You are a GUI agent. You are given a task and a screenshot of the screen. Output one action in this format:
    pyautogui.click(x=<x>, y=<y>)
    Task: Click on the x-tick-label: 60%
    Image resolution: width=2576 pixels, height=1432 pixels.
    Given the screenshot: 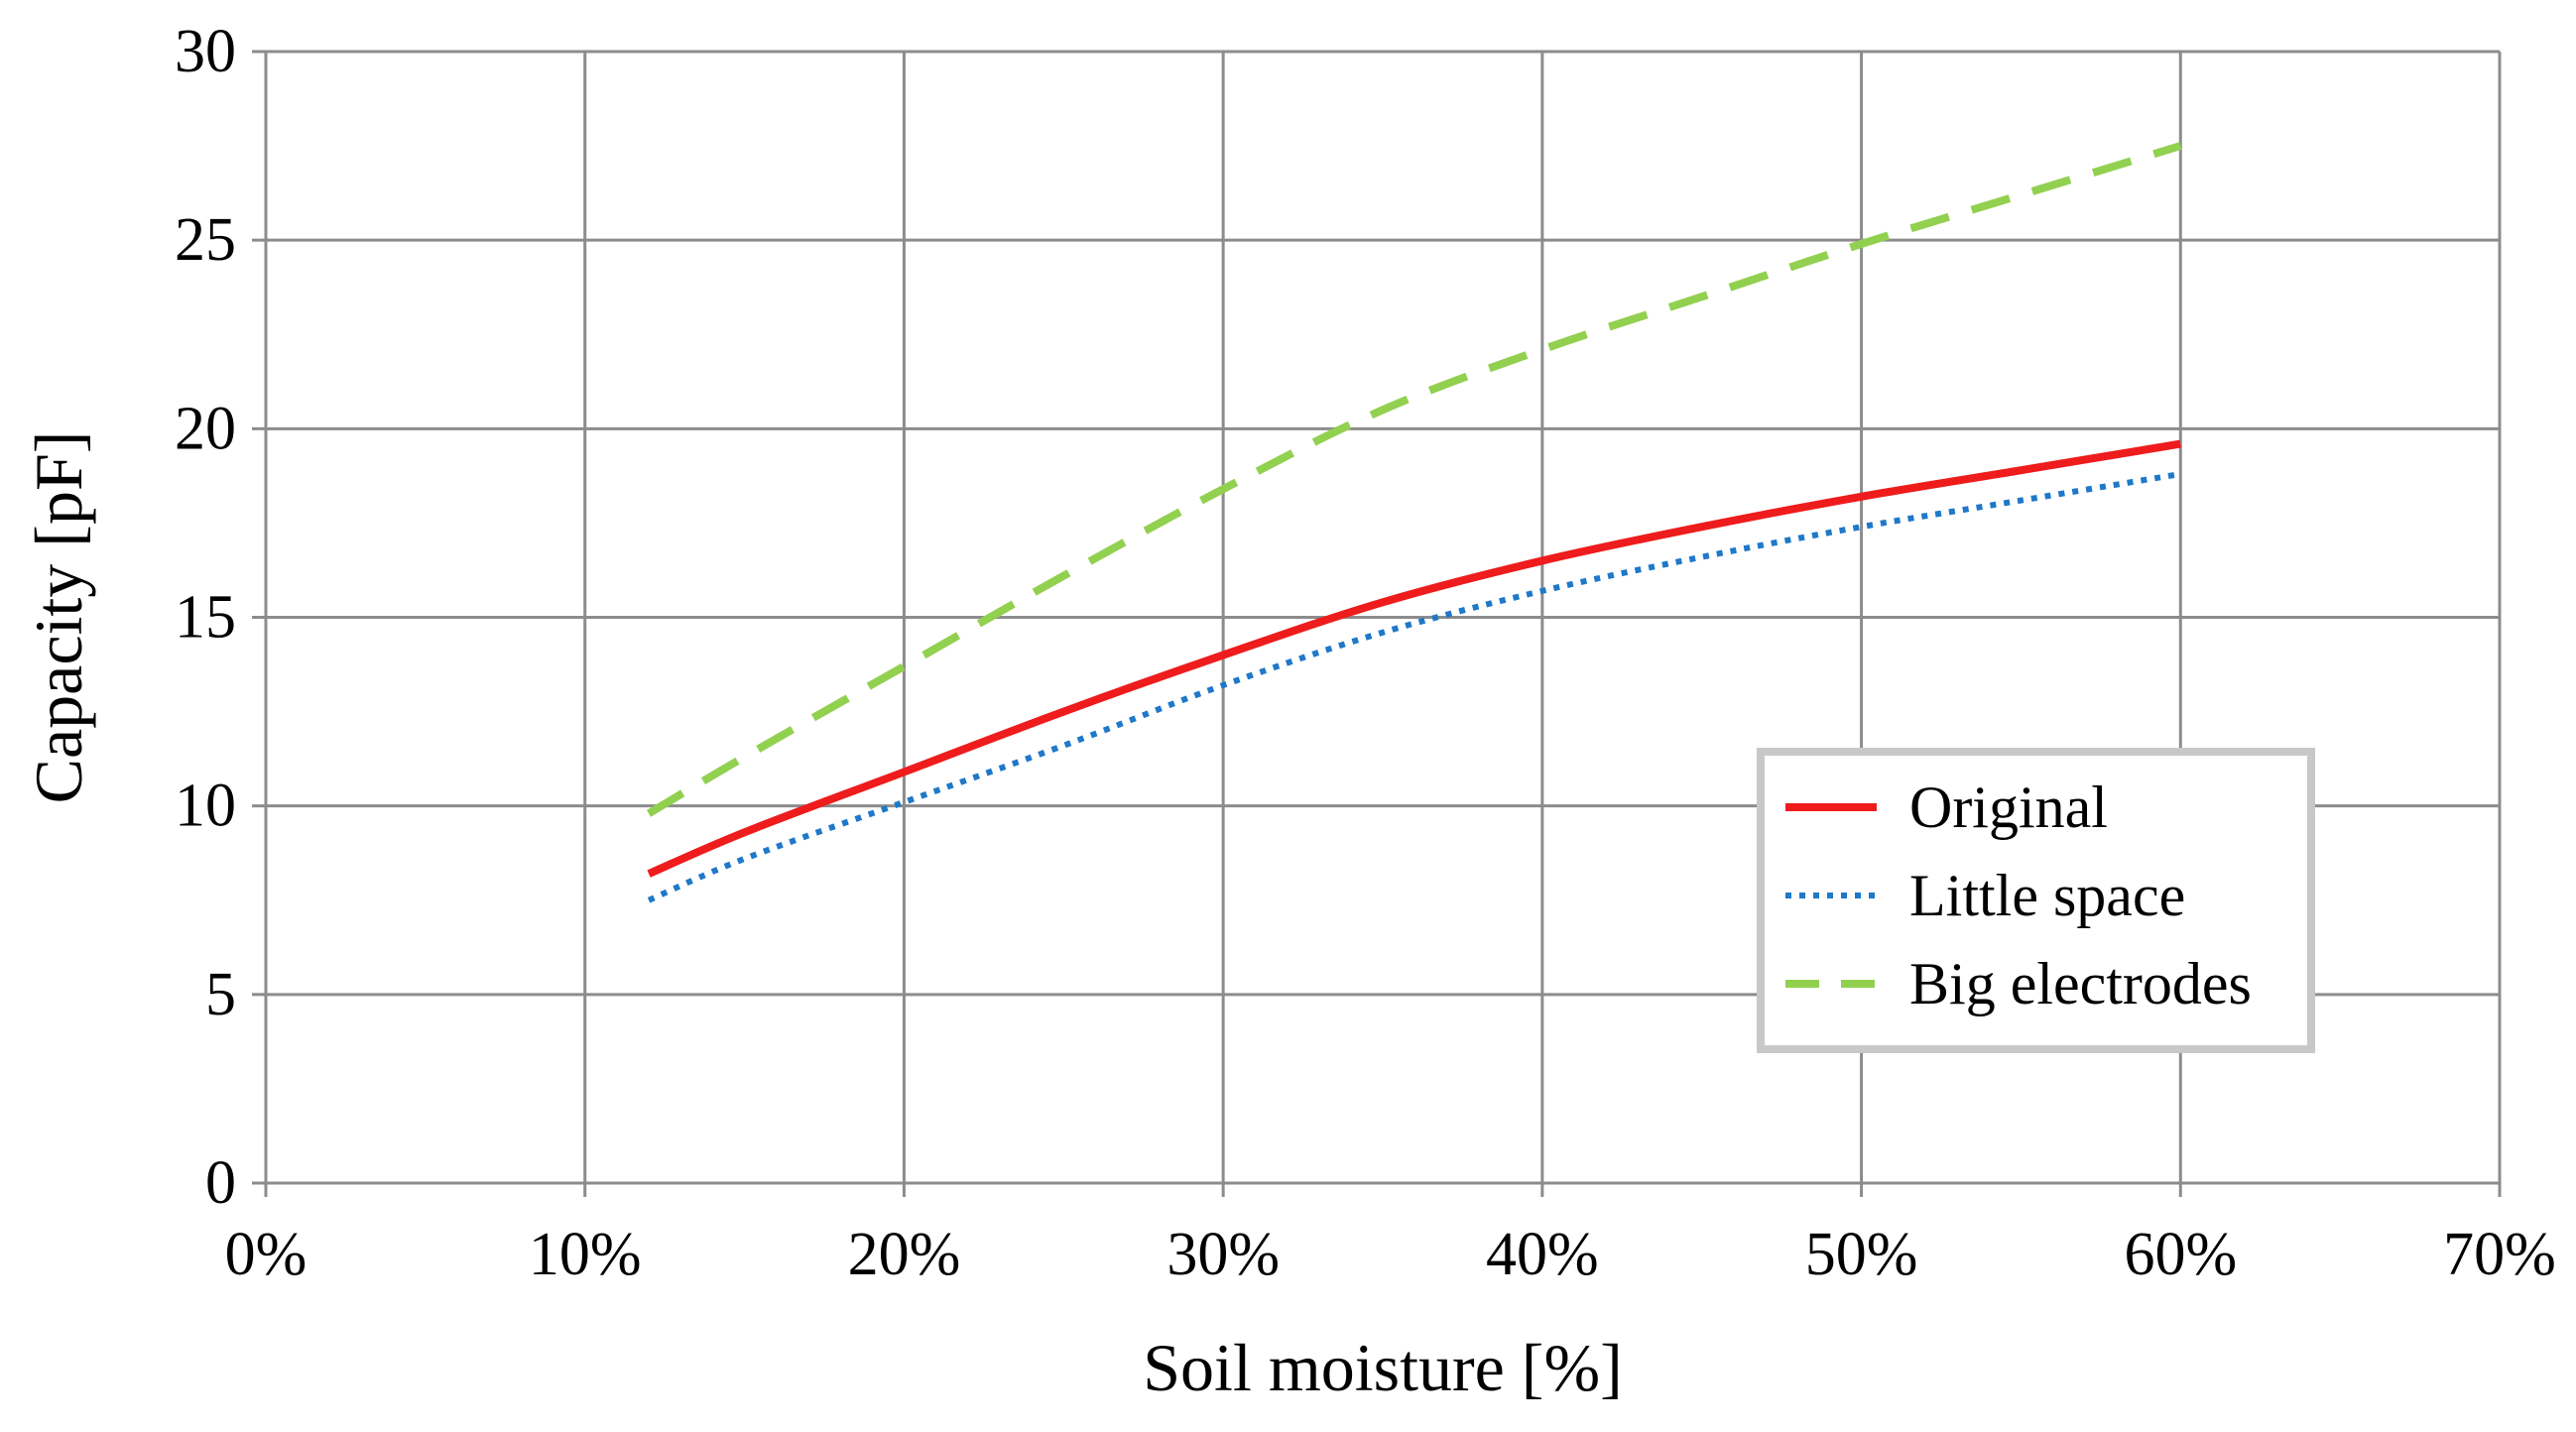 What is the action you would take?
    pyautogui.click(x=2180, y=1254)
    